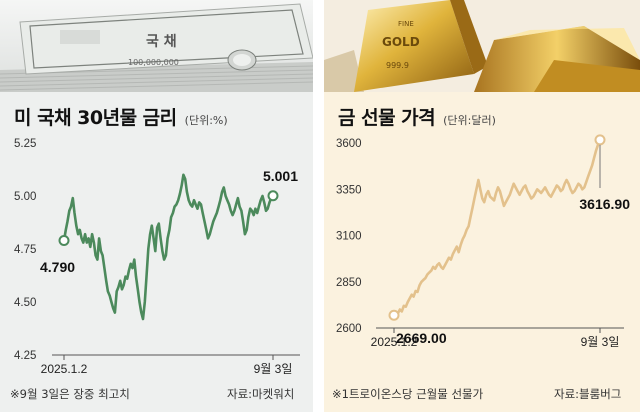 This screenshot has height=412, width=640. I want to click on svg-text: 999.9, so click(397, 65).